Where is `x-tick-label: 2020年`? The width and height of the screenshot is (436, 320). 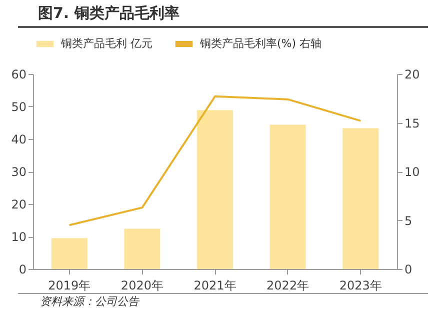 x-tick-label: 2020年 is located at coordinates (142, 285).